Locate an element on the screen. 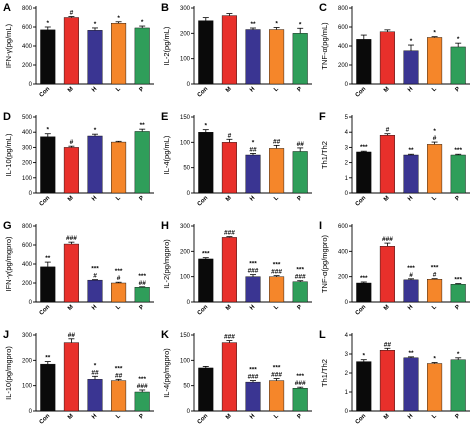 The width and height of the screenshot is (474, 437). significance-mark: # is located at coordinates (230, 135).